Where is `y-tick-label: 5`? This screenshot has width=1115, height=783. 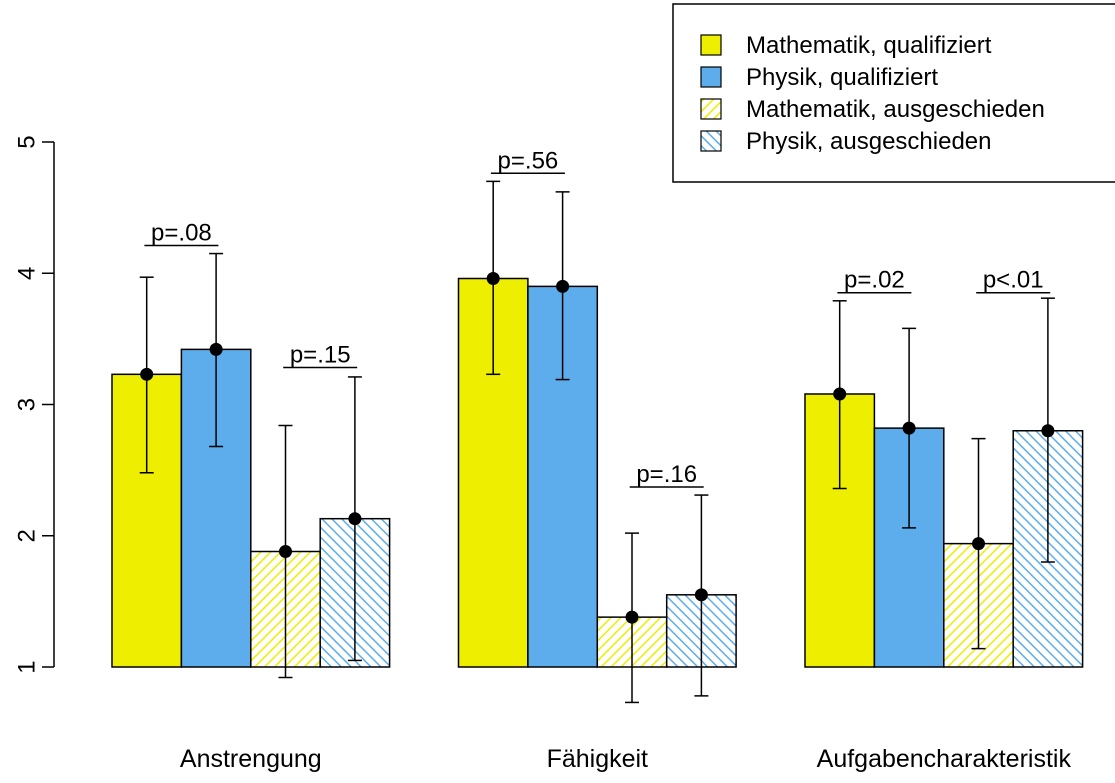 y-tick-label: 5 is located at coordinates (26, 141).